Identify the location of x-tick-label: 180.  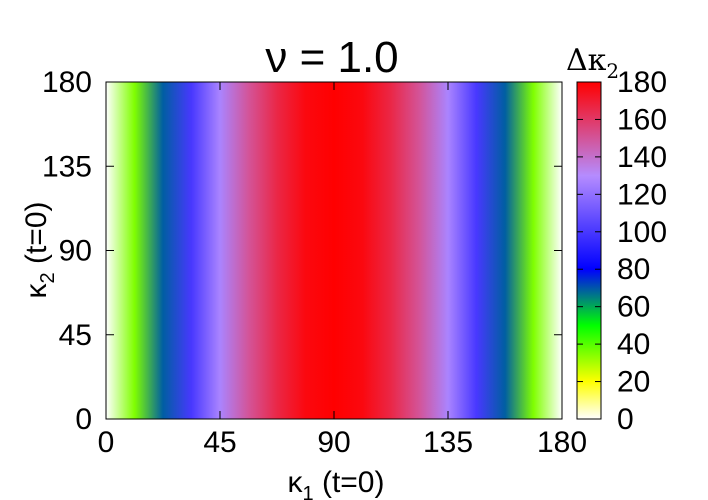
(562, 442).